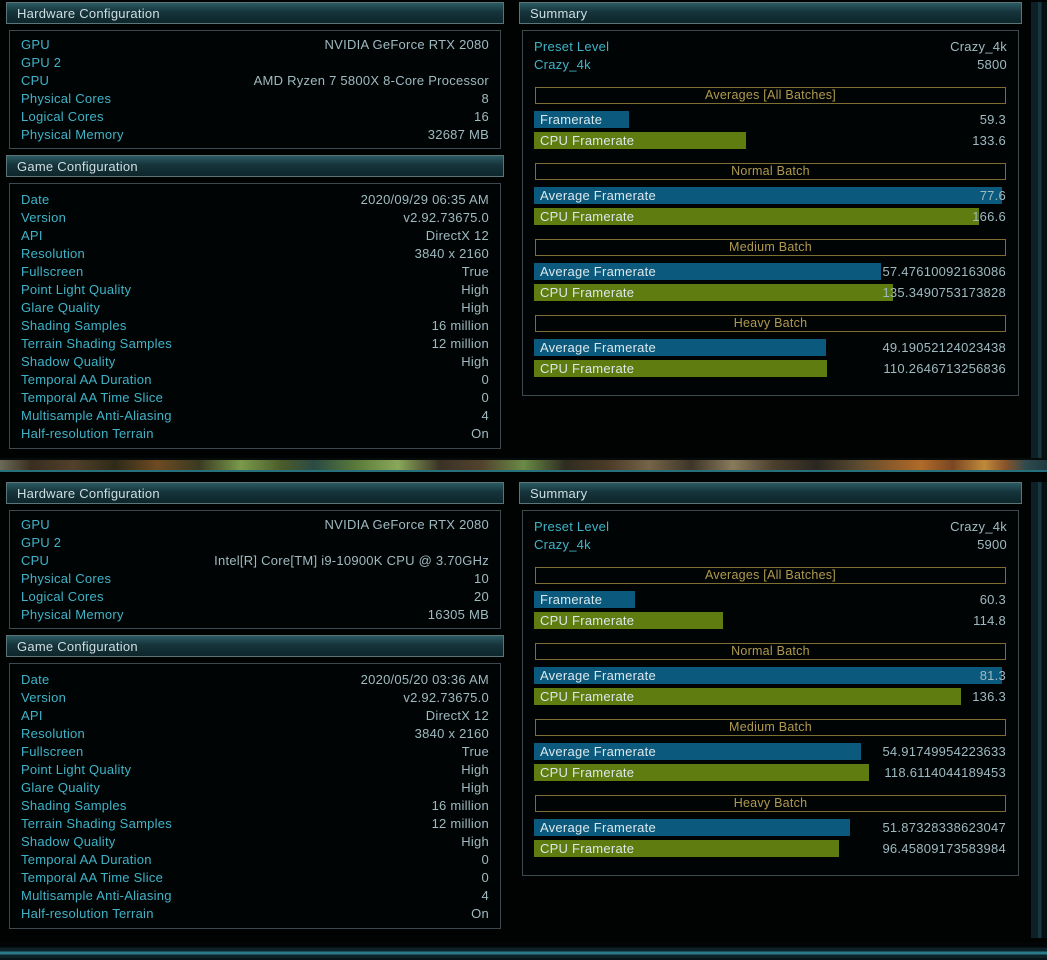 The image size is (1047, 960). I want to click on metric-row: CPU Framerate 166.6, so click(770, 217).